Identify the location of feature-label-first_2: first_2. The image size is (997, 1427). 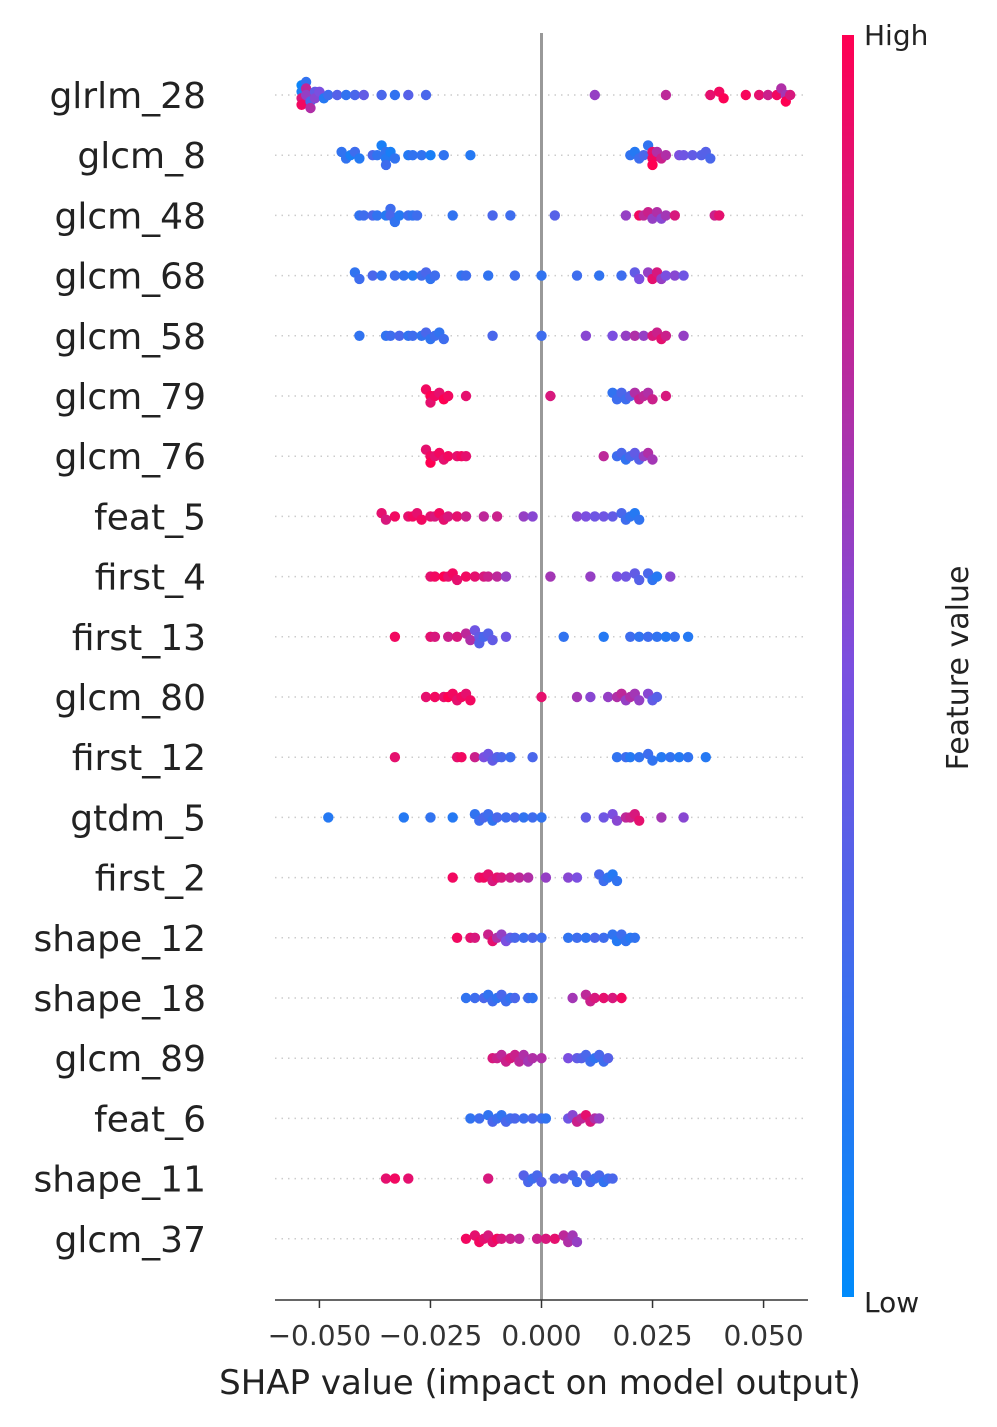
(150, 879).